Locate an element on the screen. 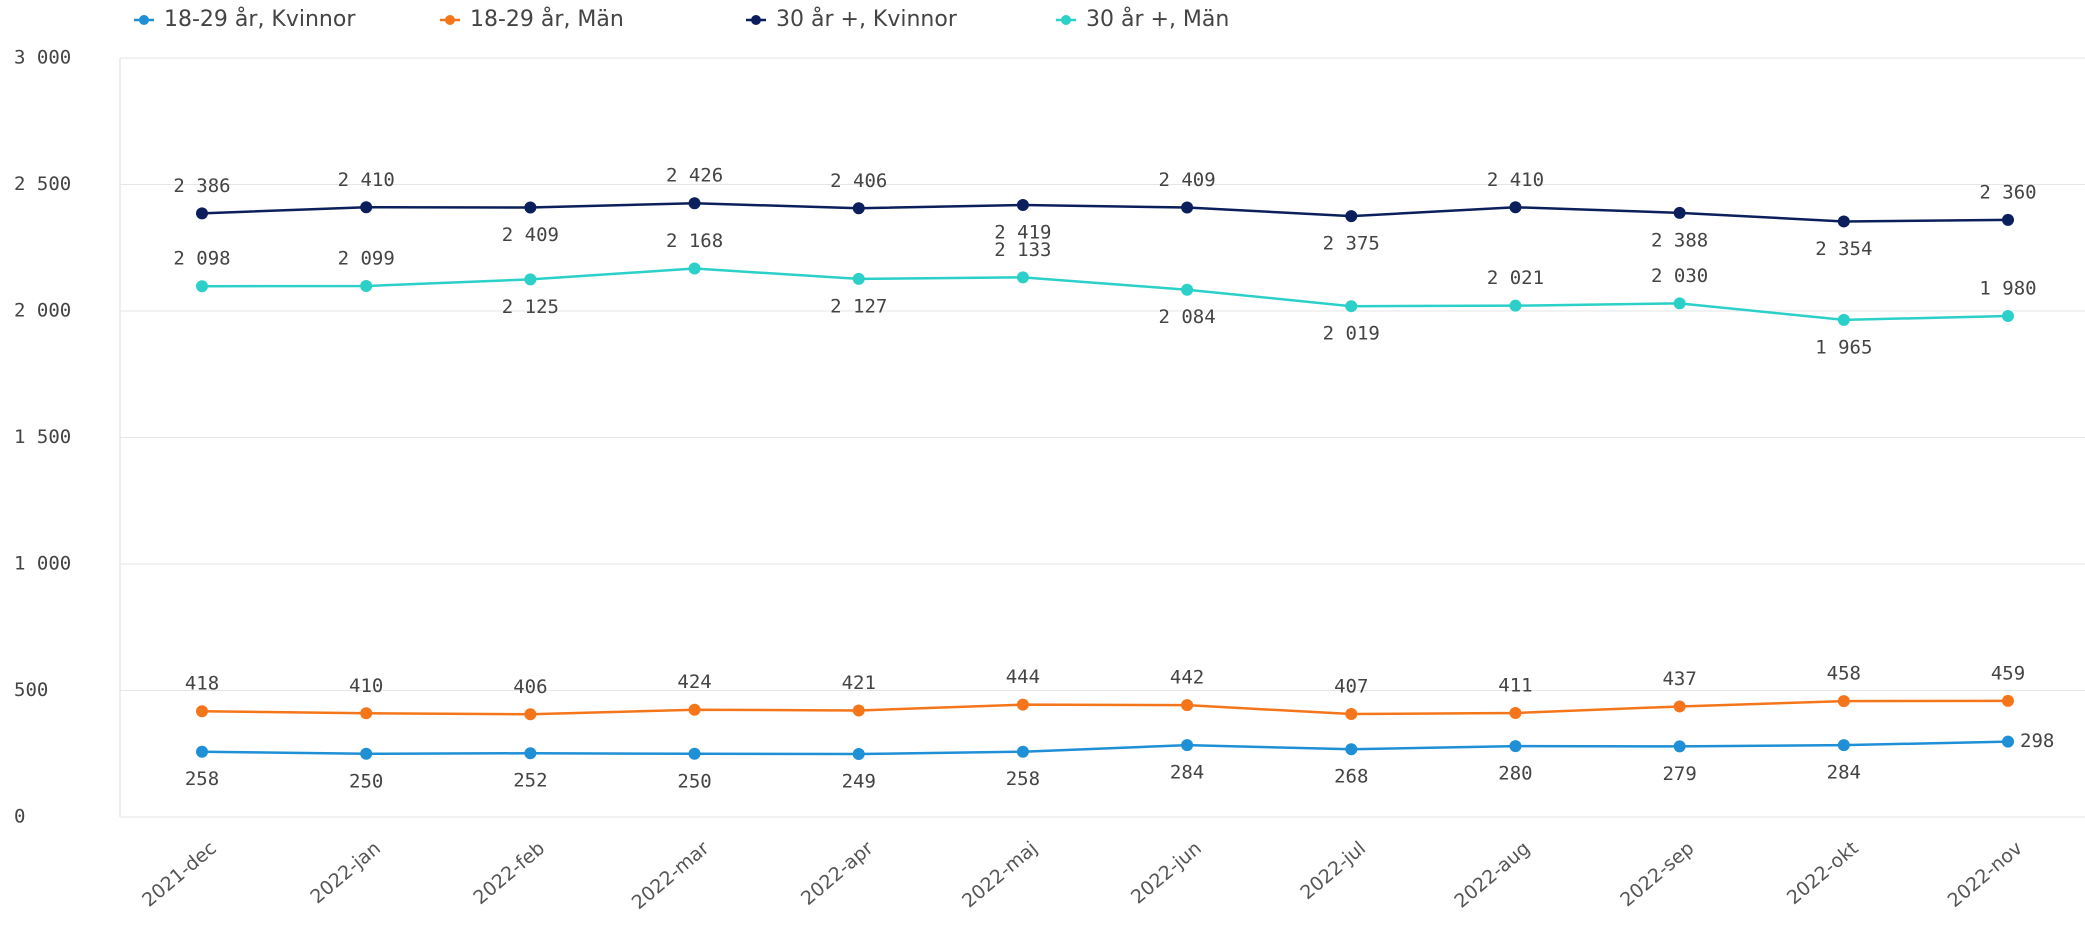 The height and width of the screenshot is (930, 2085). x-tick-label: 2022-jul is located at coordinates (1333, 870).